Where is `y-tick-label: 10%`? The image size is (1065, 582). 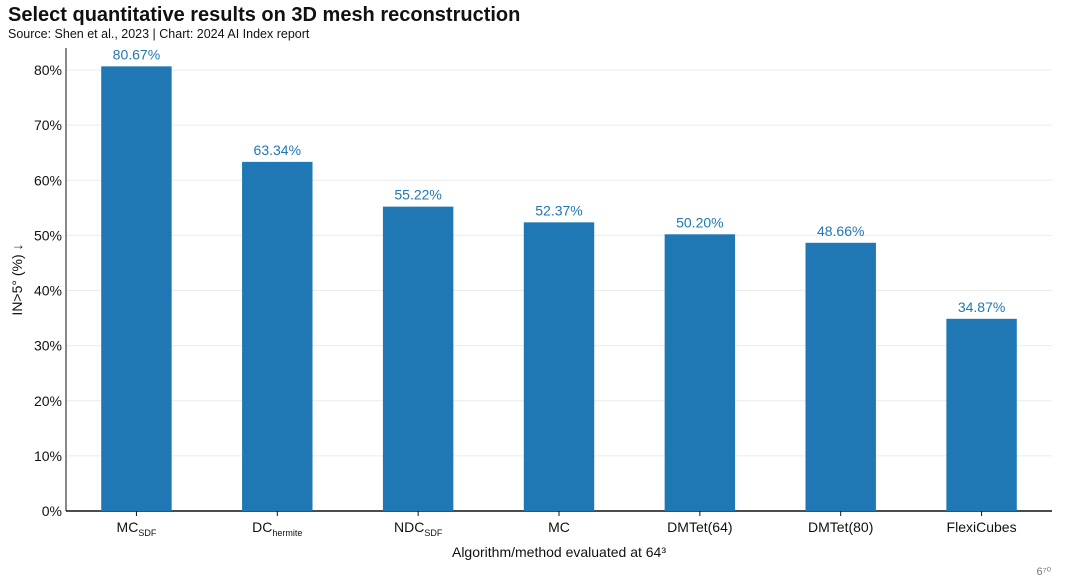
y-tick-label: 10% is located at coordinates (48, 456).